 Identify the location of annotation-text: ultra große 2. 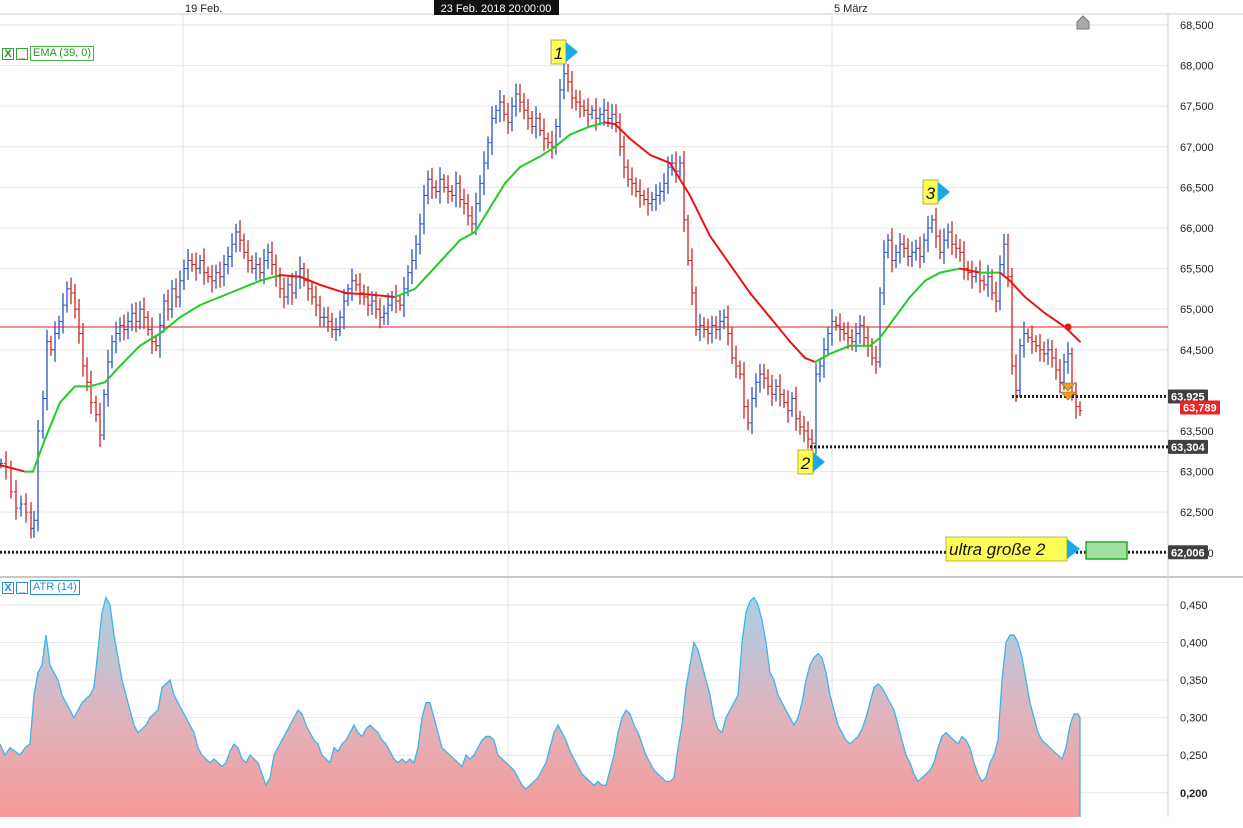
(997, 549).